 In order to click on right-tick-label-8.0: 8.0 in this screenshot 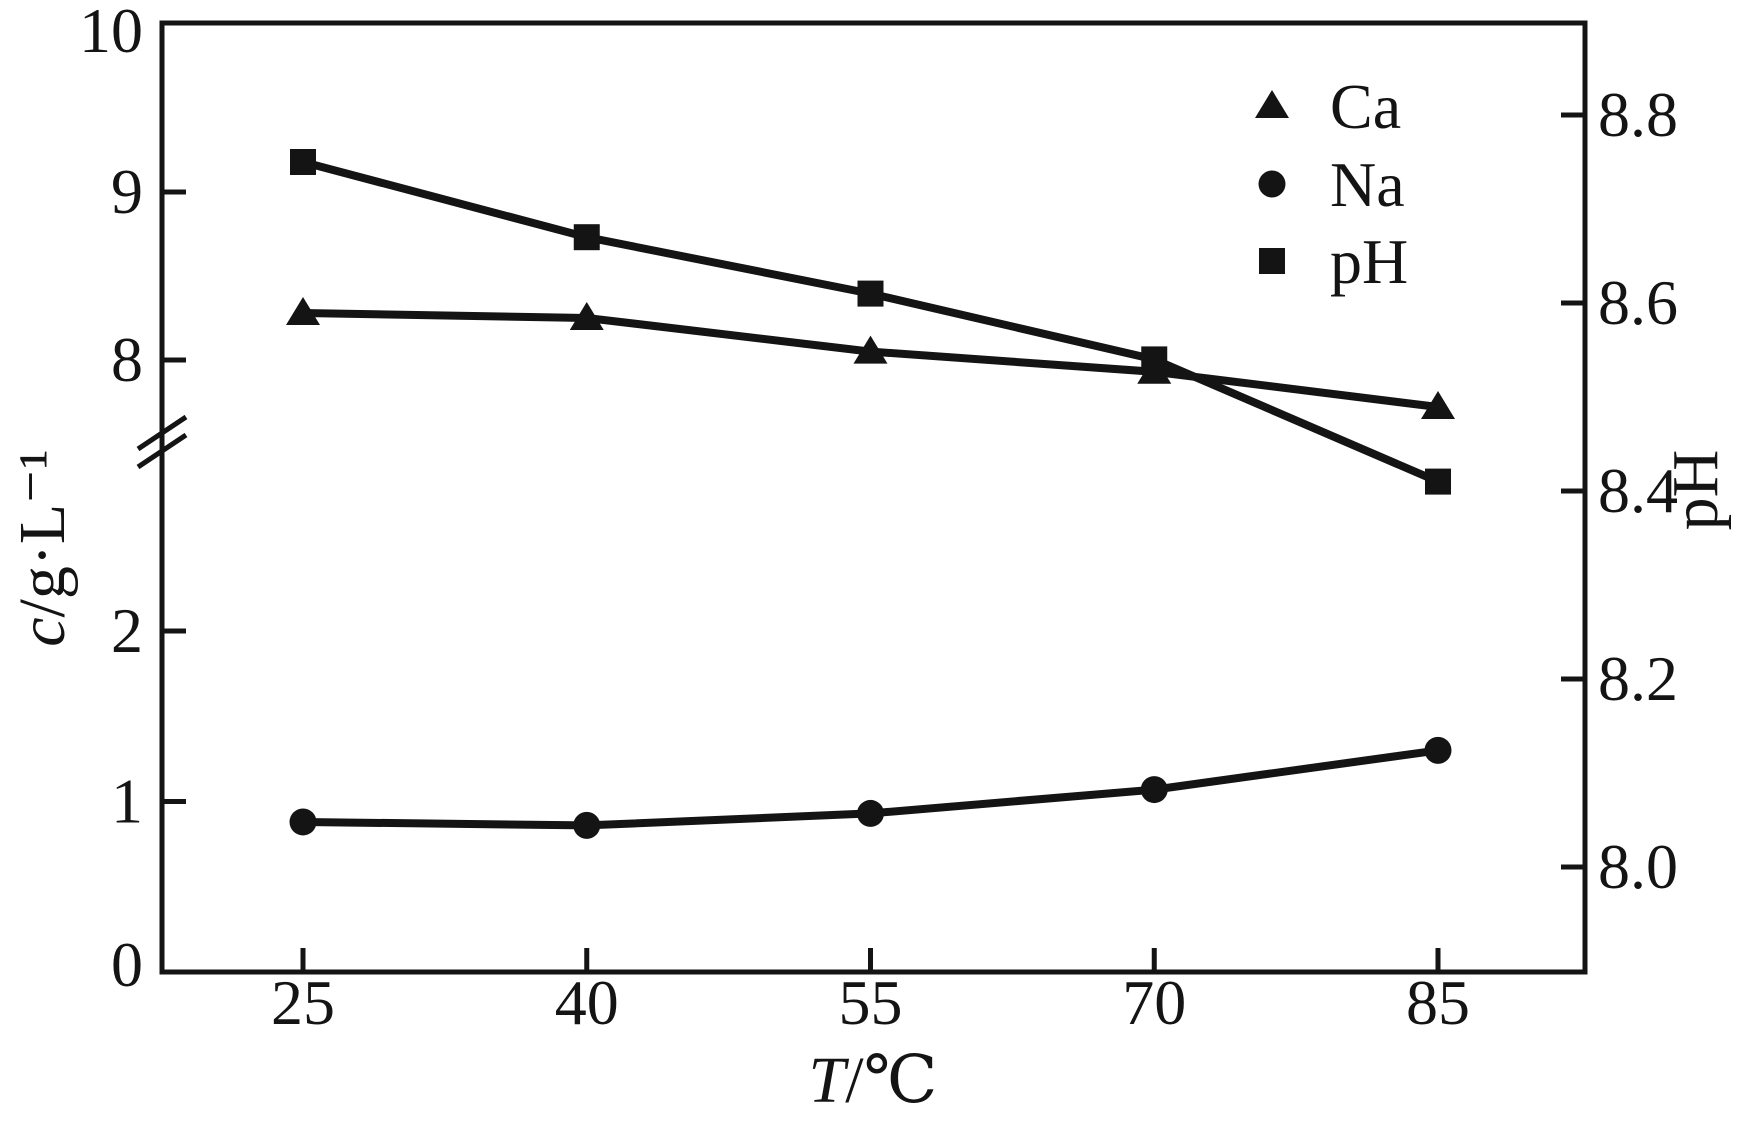, I will do `click(1638, 866)`.